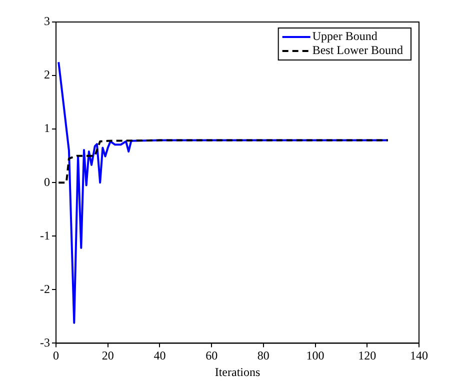  Describe the element at coordinates (45, 342) in the screenshot. I see `y-tick-label: -3` at that location.